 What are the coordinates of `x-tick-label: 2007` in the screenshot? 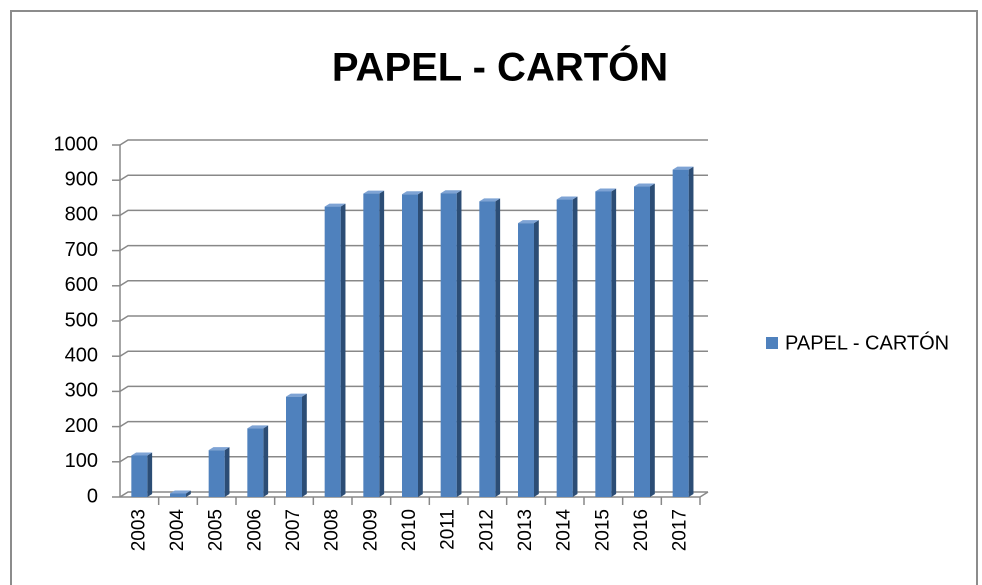 It's located at (293, 530).